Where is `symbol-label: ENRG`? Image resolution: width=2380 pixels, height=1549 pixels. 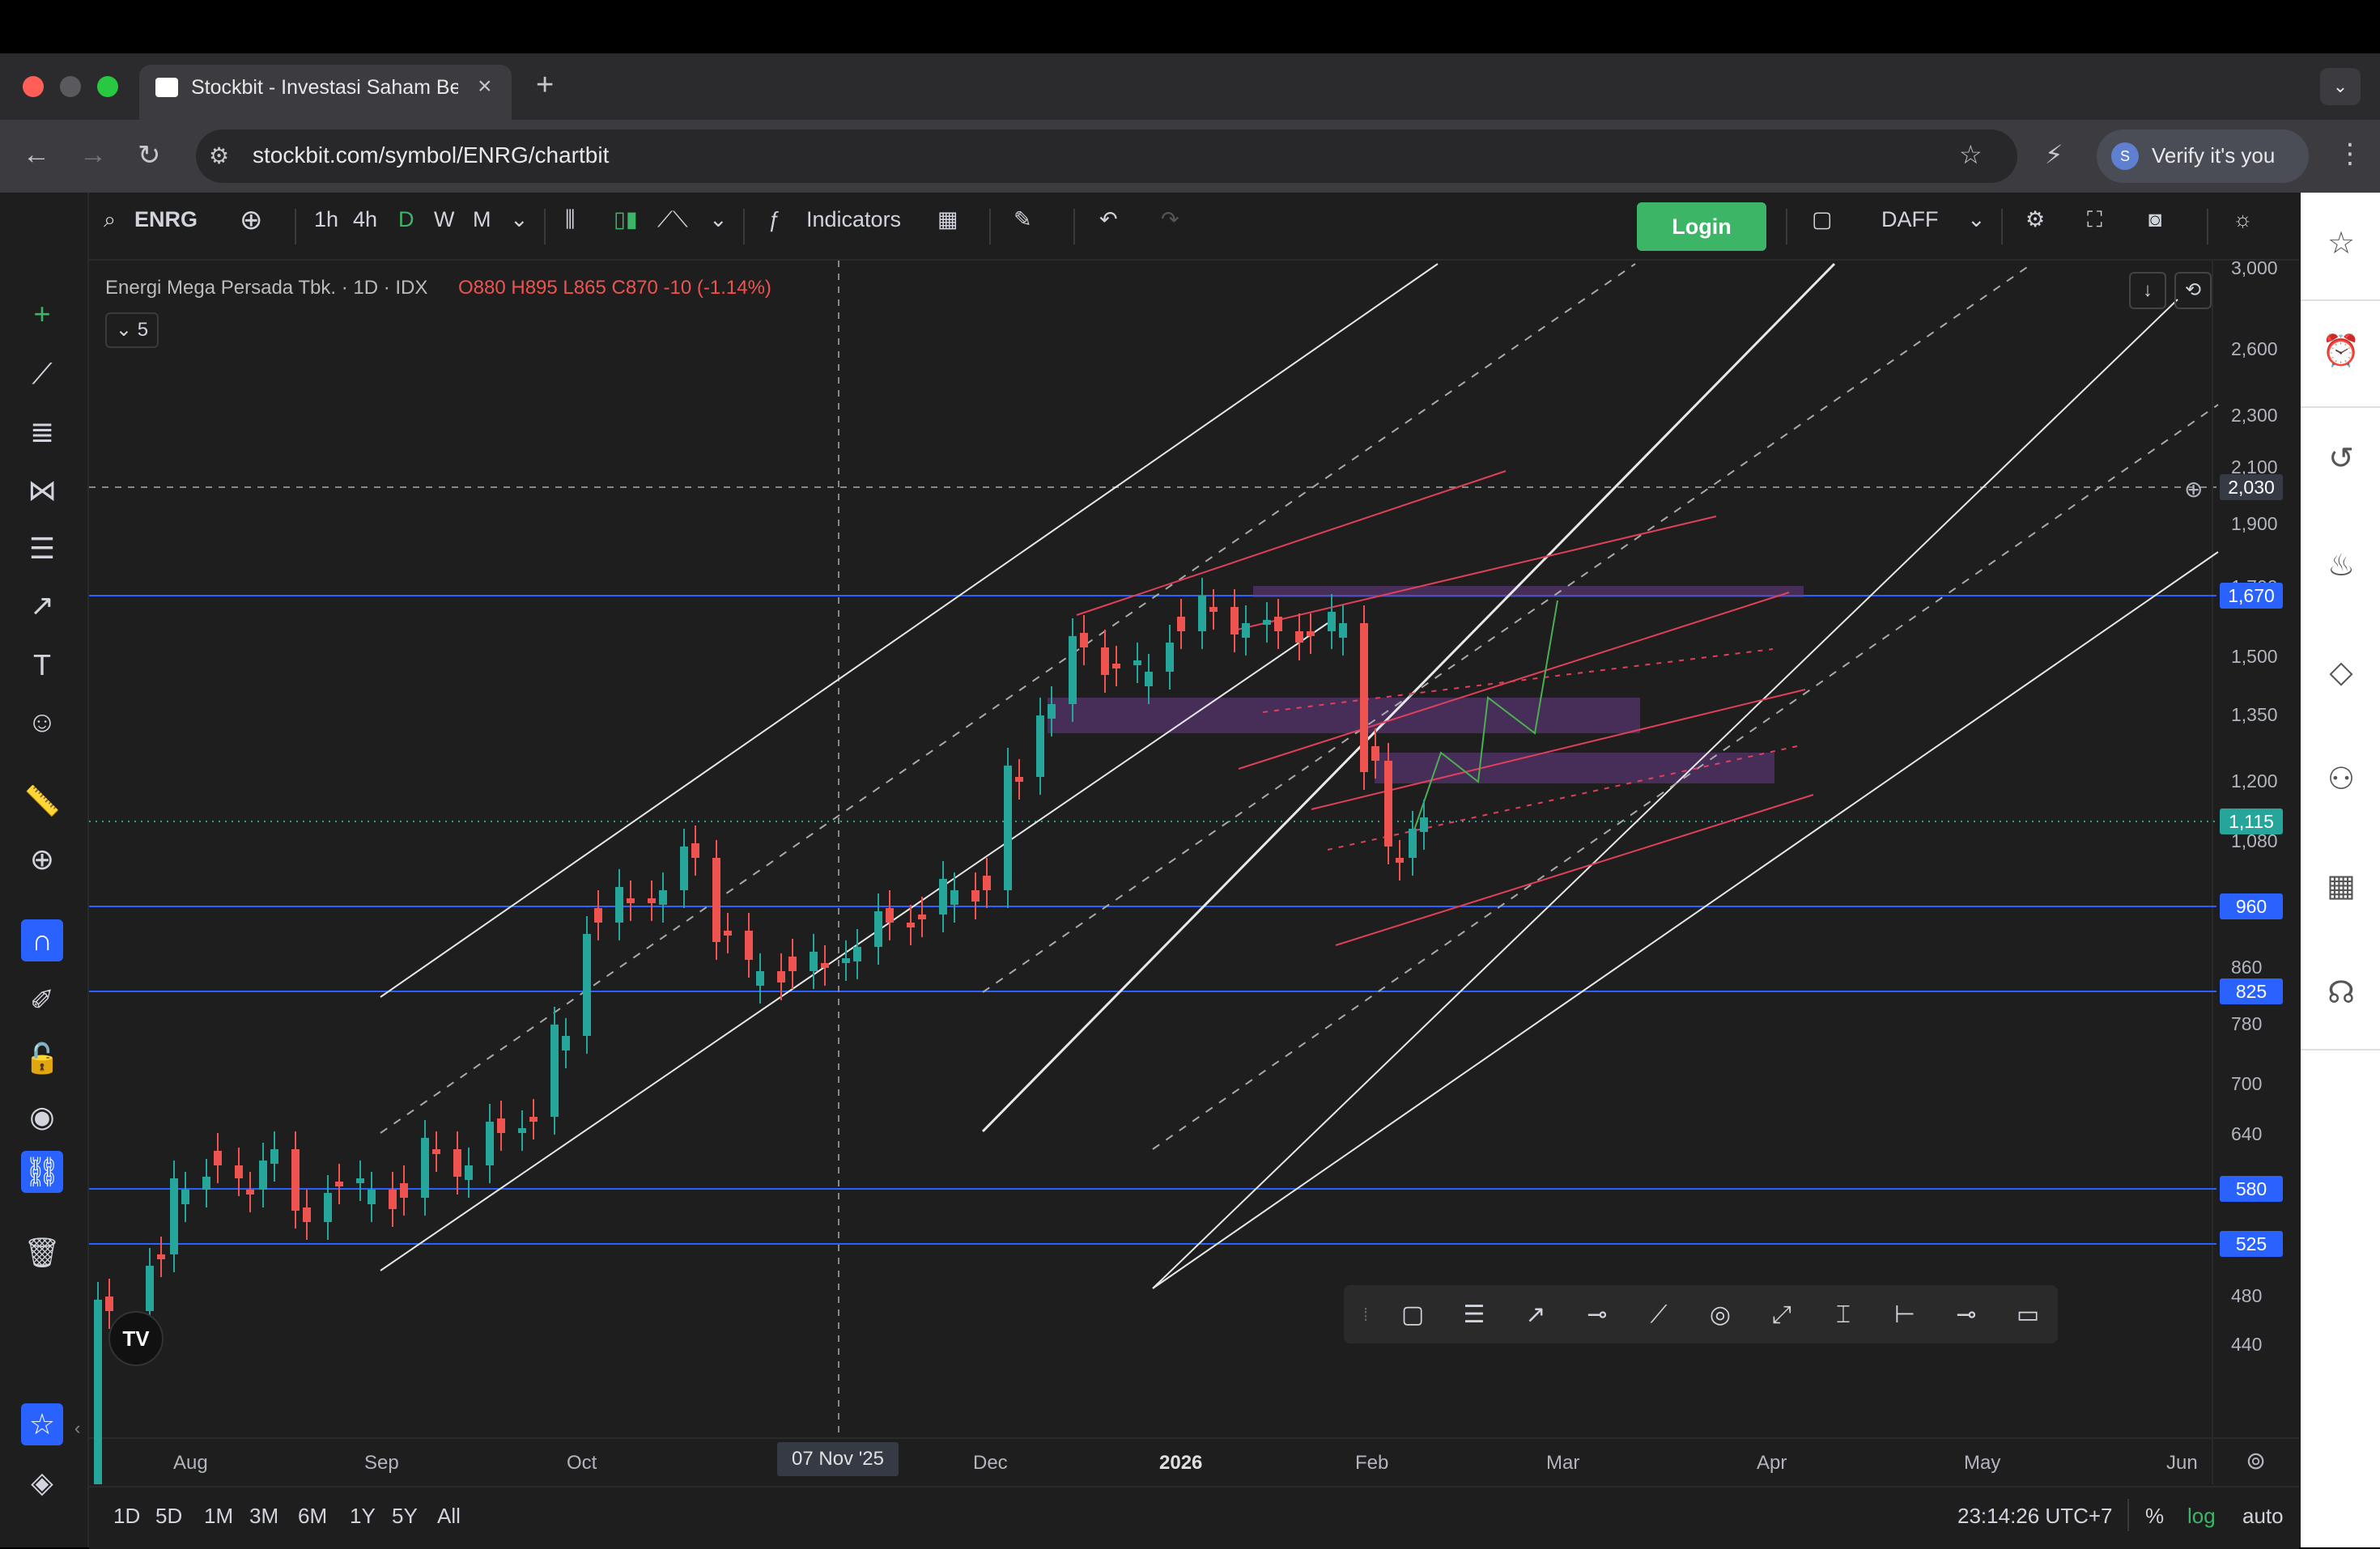 symbol-label: ENRG is located at coordinates (166, 219).